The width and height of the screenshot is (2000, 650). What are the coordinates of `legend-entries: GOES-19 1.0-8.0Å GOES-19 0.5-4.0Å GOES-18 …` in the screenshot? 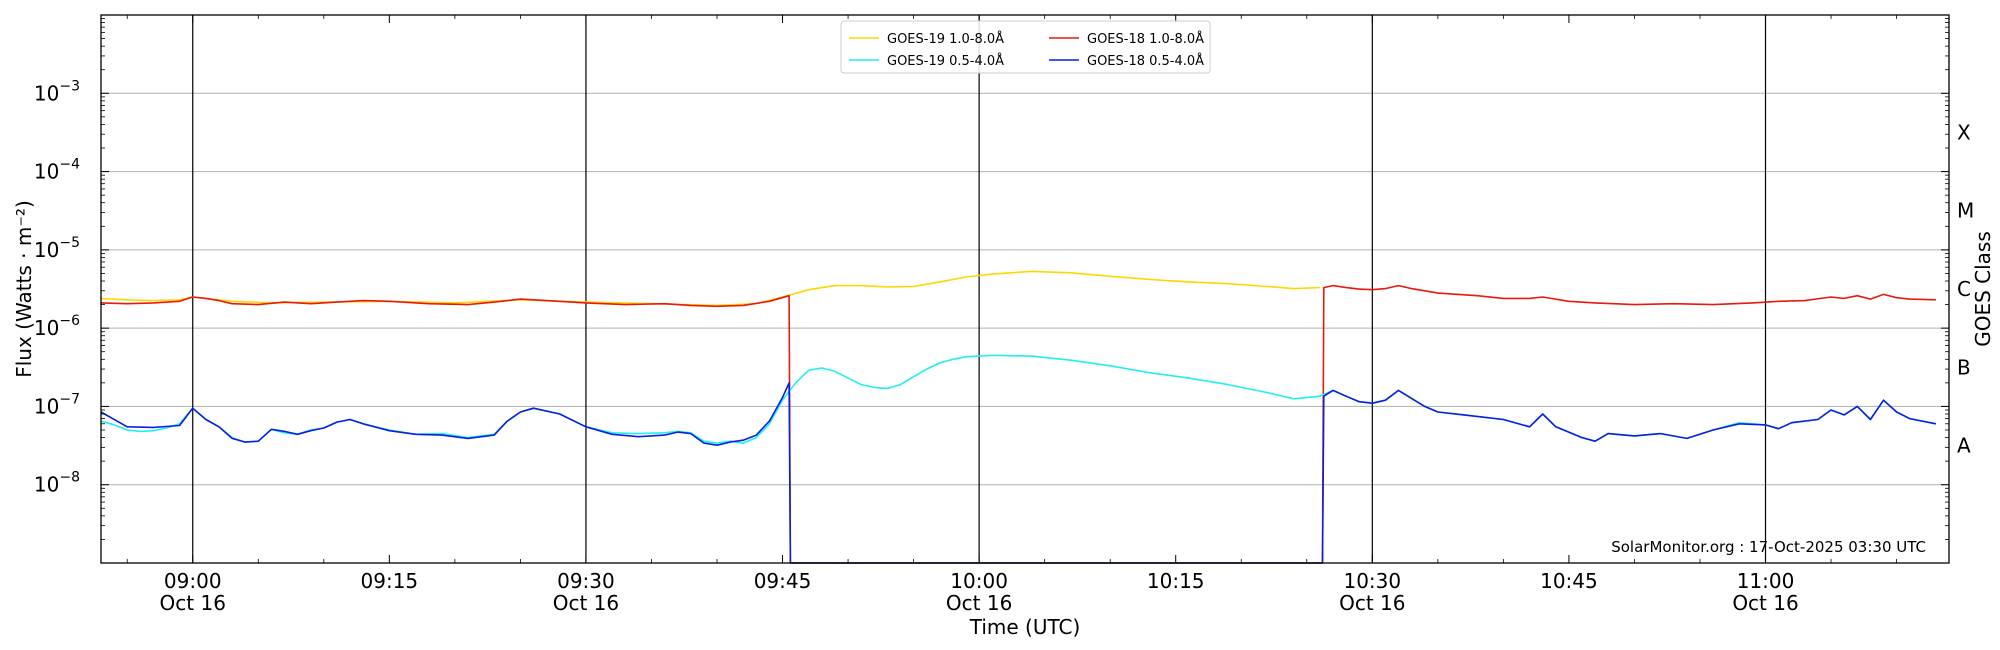 It's located at (1026, 50).